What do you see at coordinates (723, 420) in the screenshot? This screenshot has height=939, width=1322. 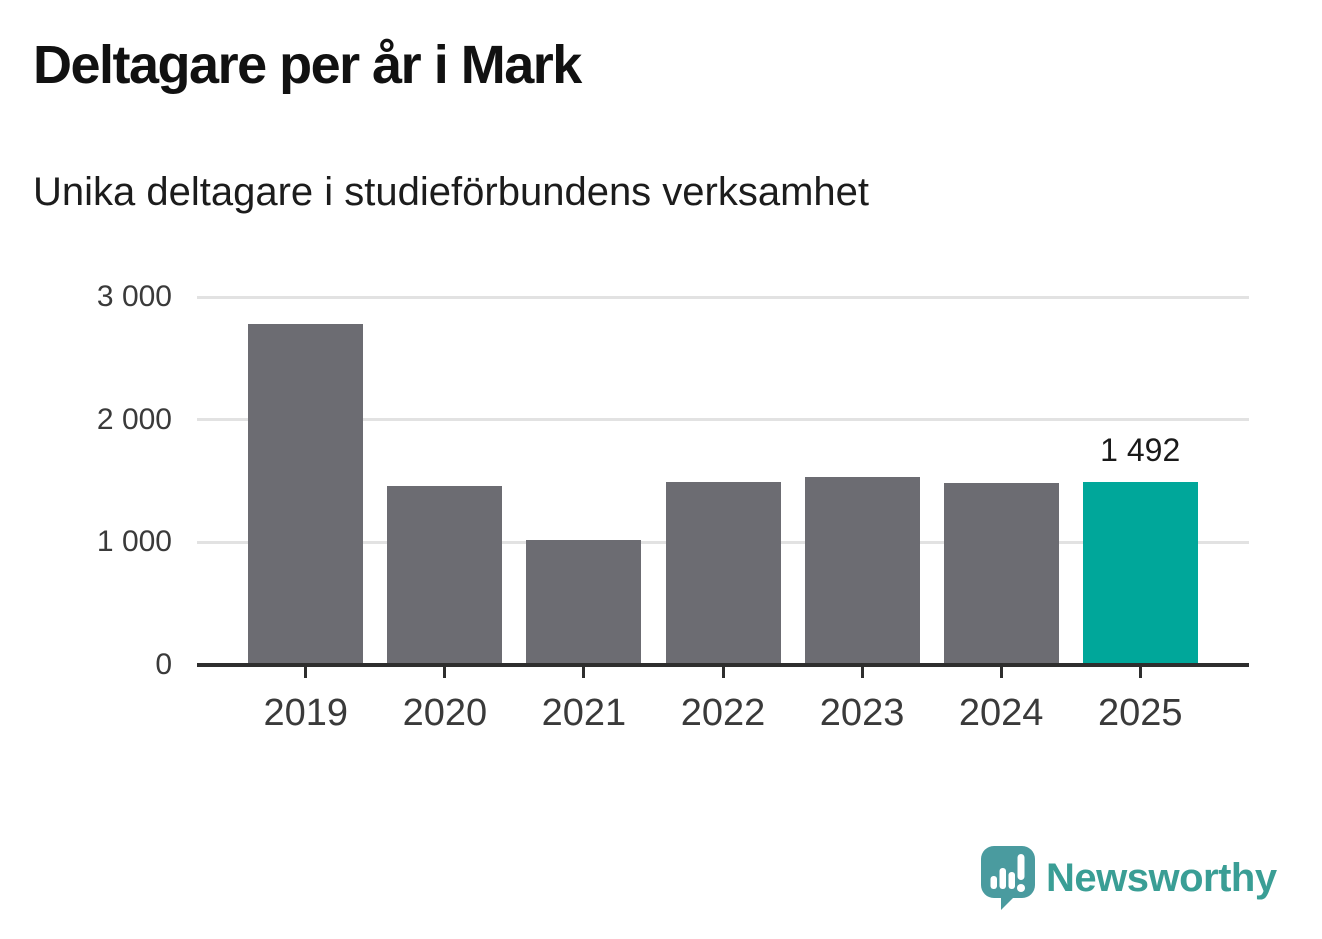 I see `gridline-2000` at bounding box center [723, 420].